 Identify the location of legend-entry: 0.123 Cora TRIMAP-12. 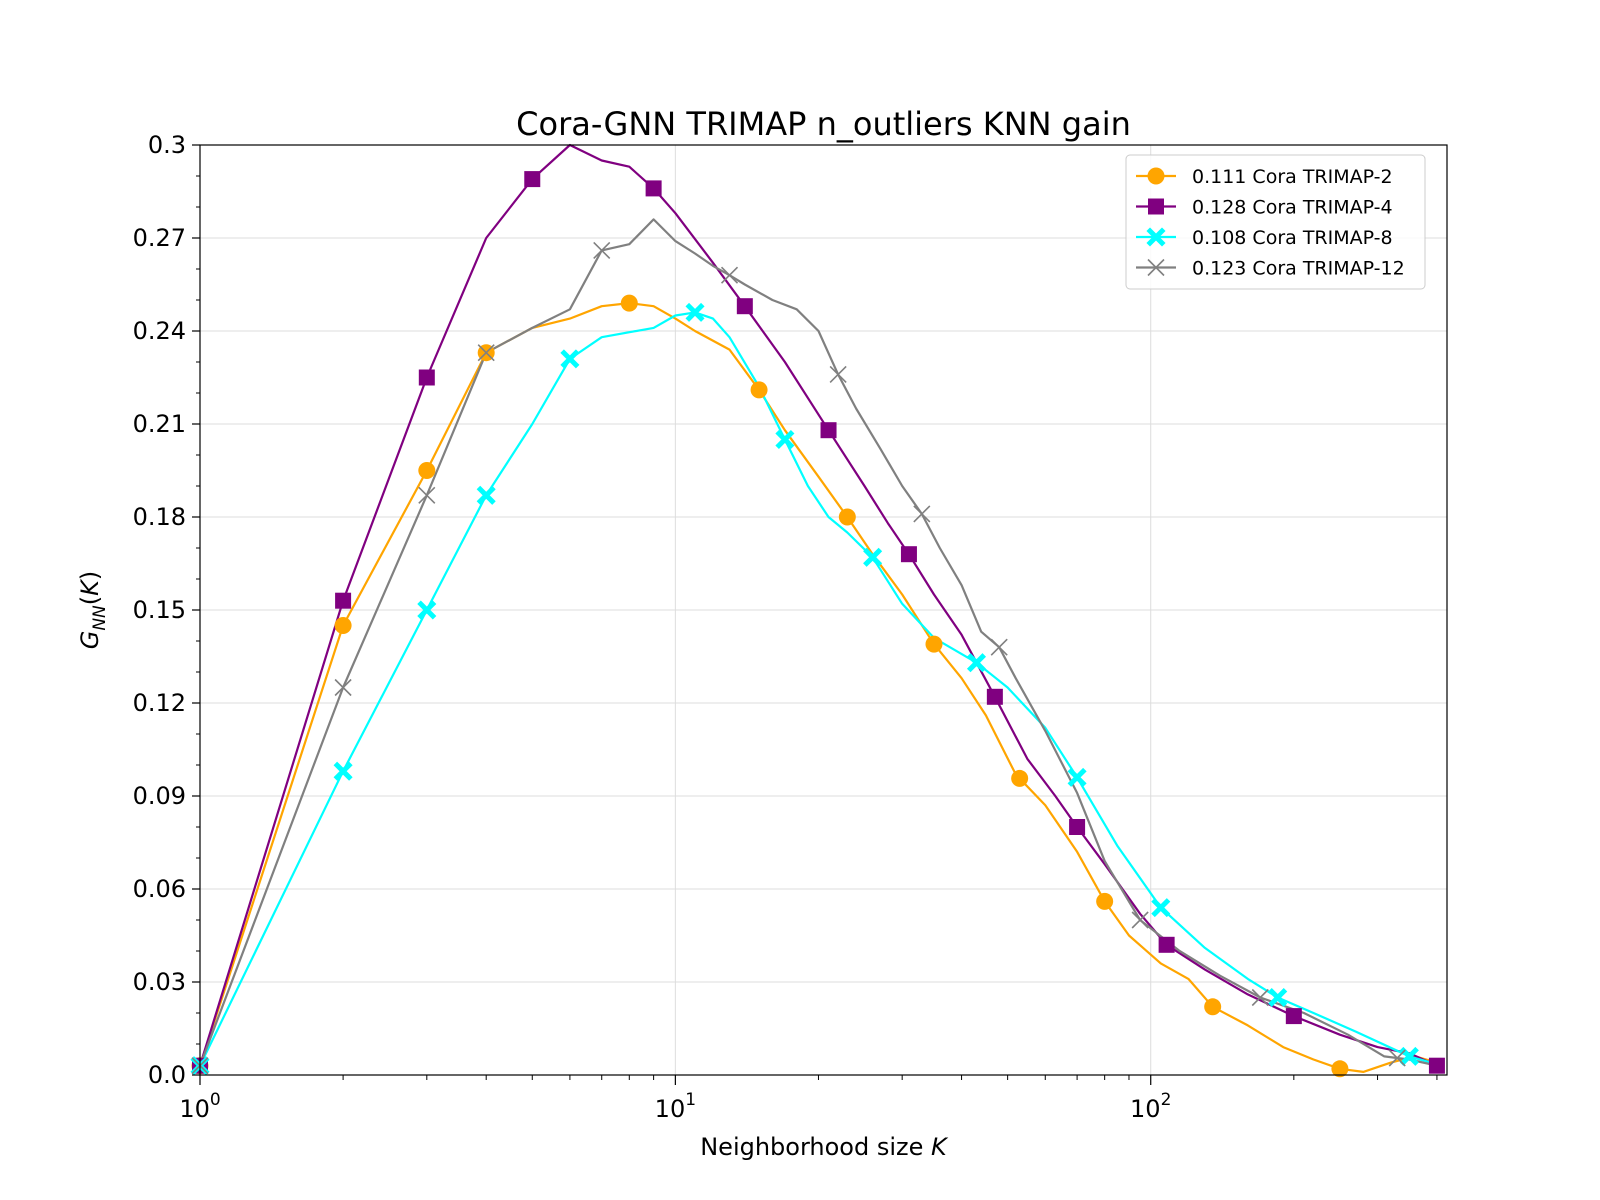
(1270, 269).